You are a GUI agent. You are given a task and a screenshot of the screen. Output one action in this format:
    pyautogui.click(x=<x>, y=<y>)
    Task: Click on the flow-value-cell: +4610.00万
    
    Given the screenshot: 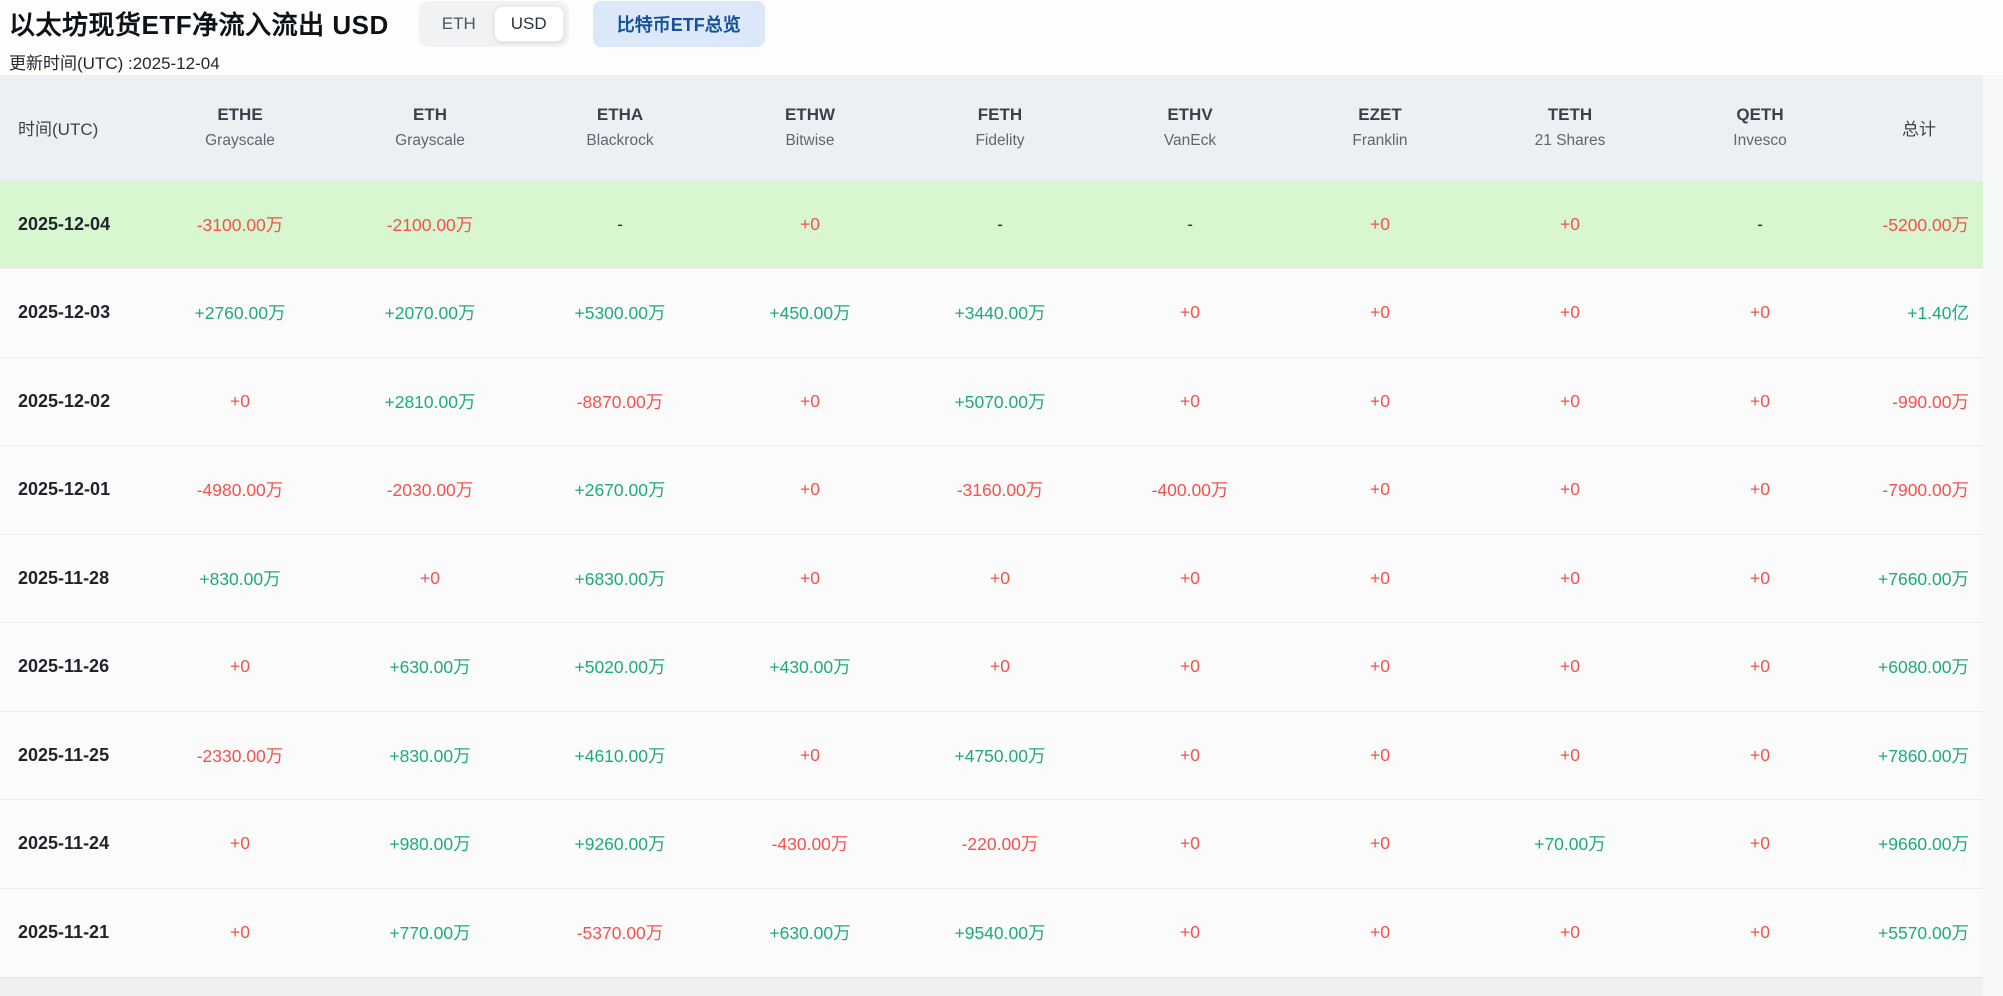 What is the action you would take?
    pyautogui.click(x=620, y=755)
    